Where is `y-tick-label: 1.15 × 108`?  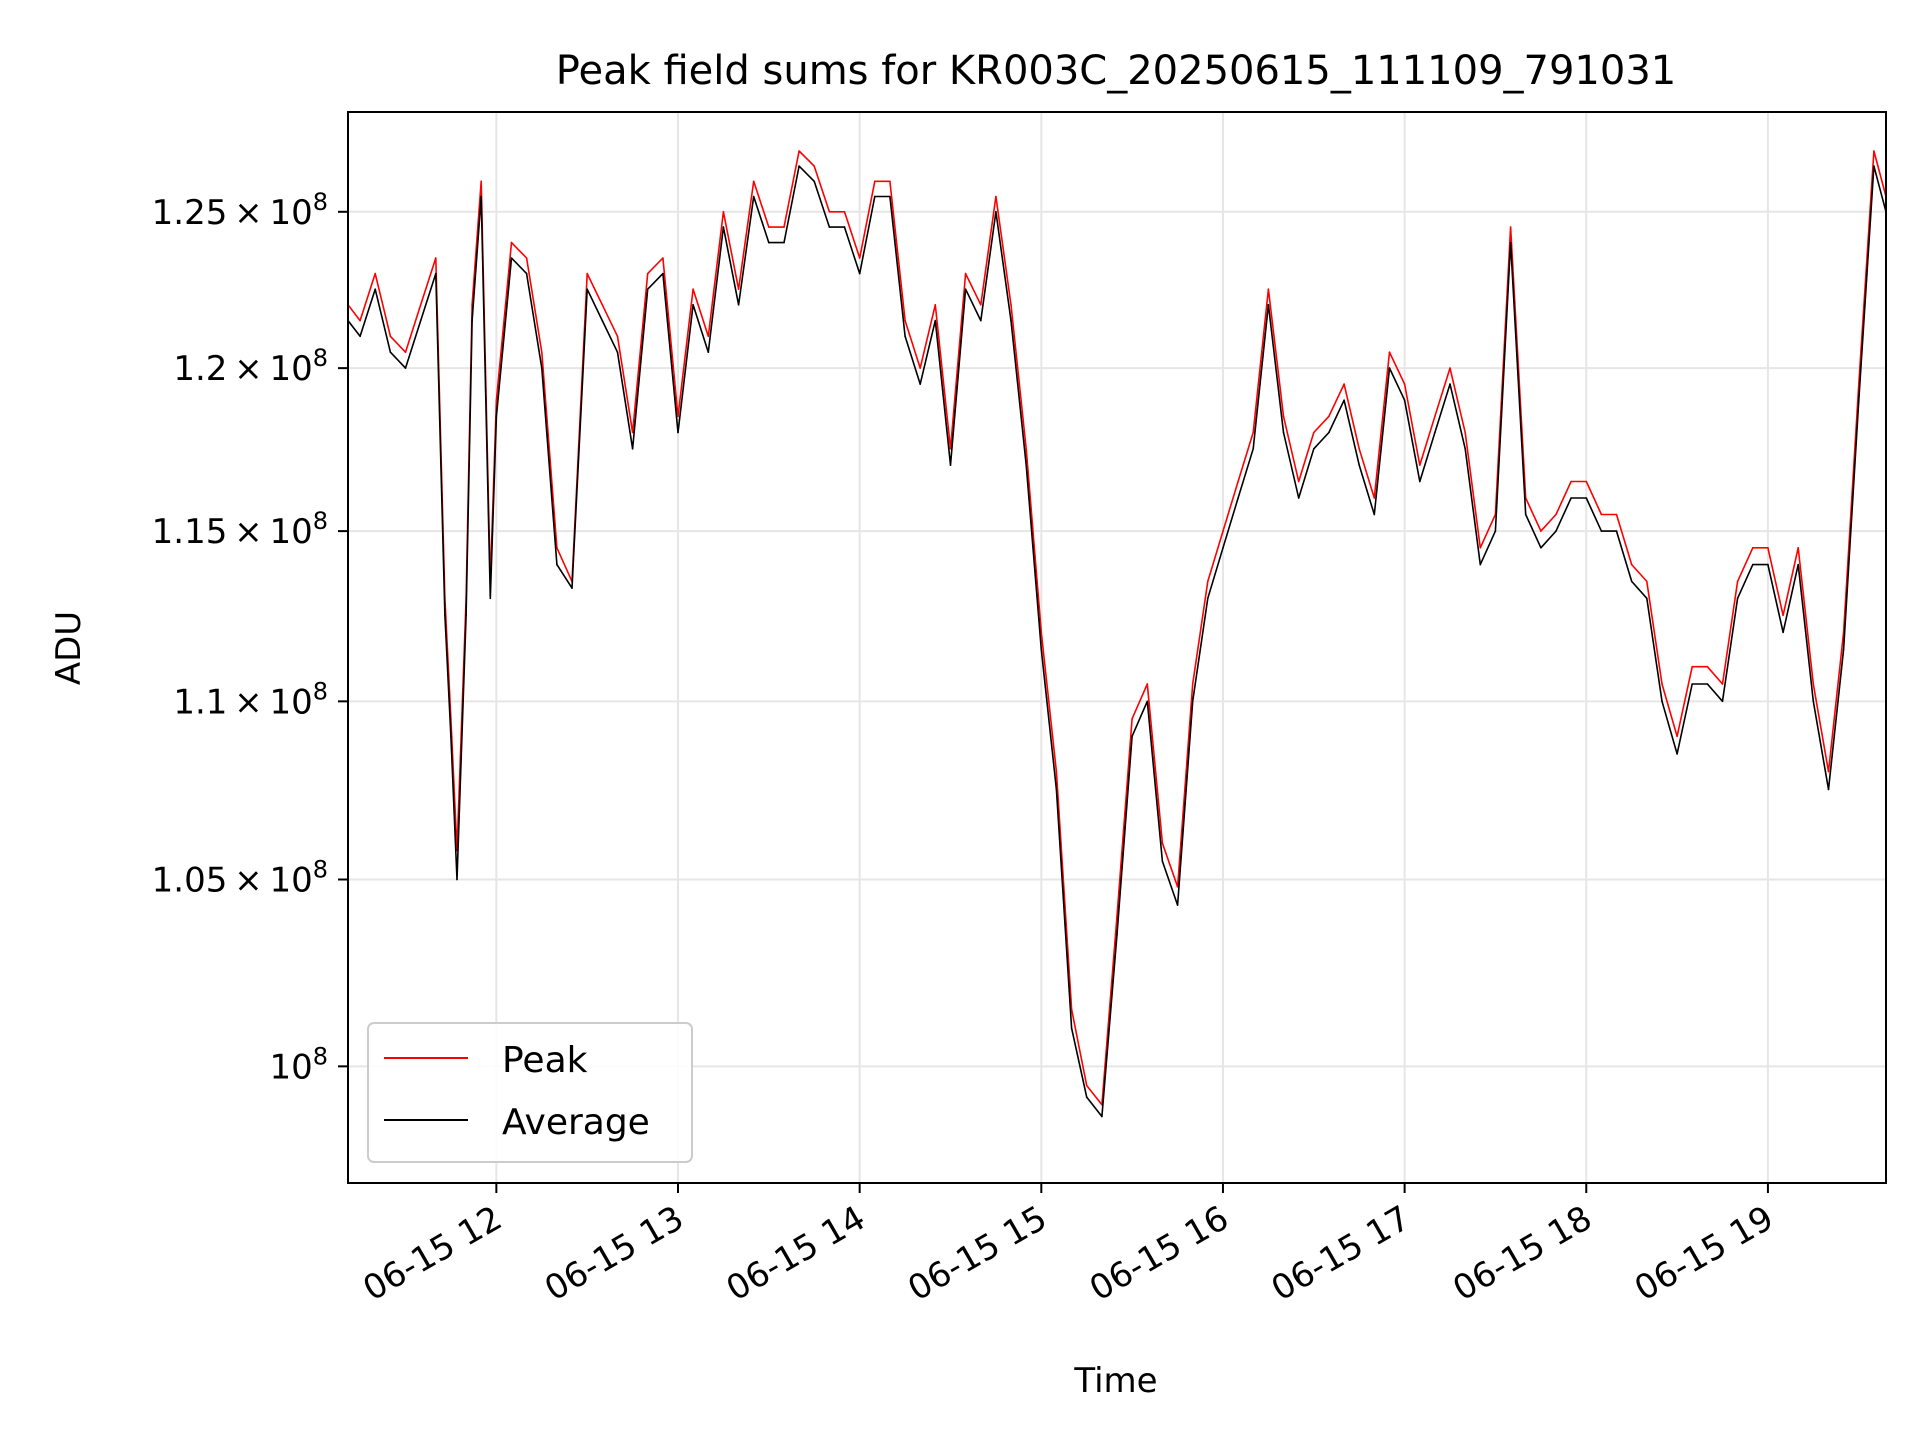 y-tick-label: 1.15 × 108 is located at coordinates (240, 529).